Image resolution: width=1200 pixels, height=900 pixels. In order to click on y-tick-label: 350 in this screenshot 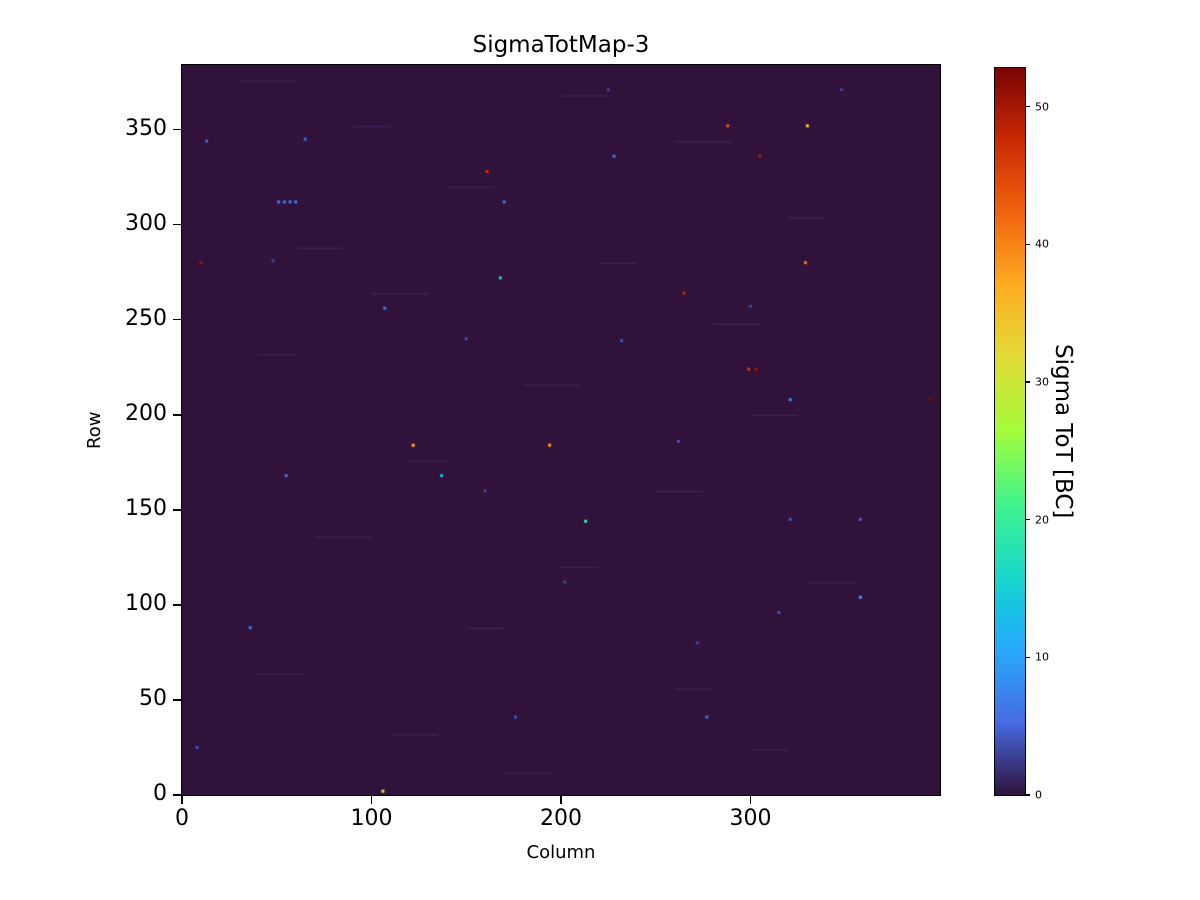, I will do `click(146, 128)`.